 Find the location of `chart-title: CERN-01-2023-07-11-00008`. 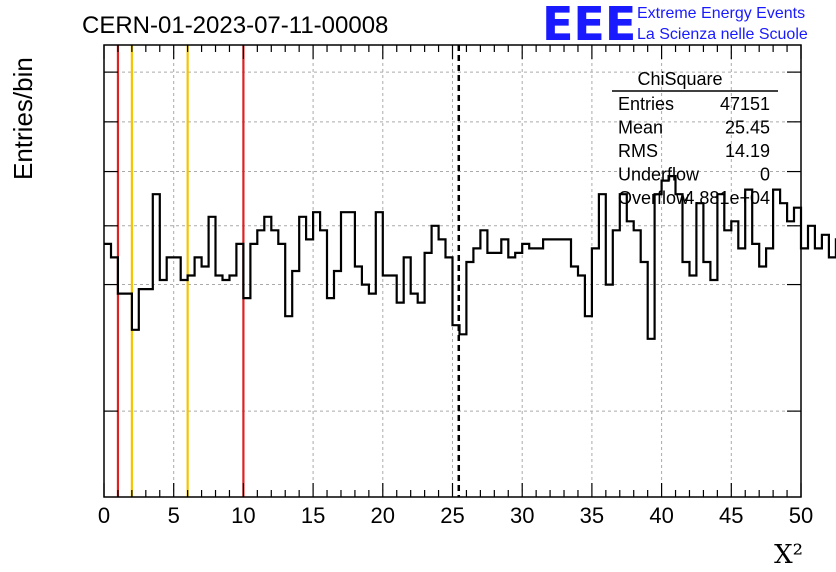

chart-title: CERN-01-2023-07-11-00008 is located at coordinates (235, 25).